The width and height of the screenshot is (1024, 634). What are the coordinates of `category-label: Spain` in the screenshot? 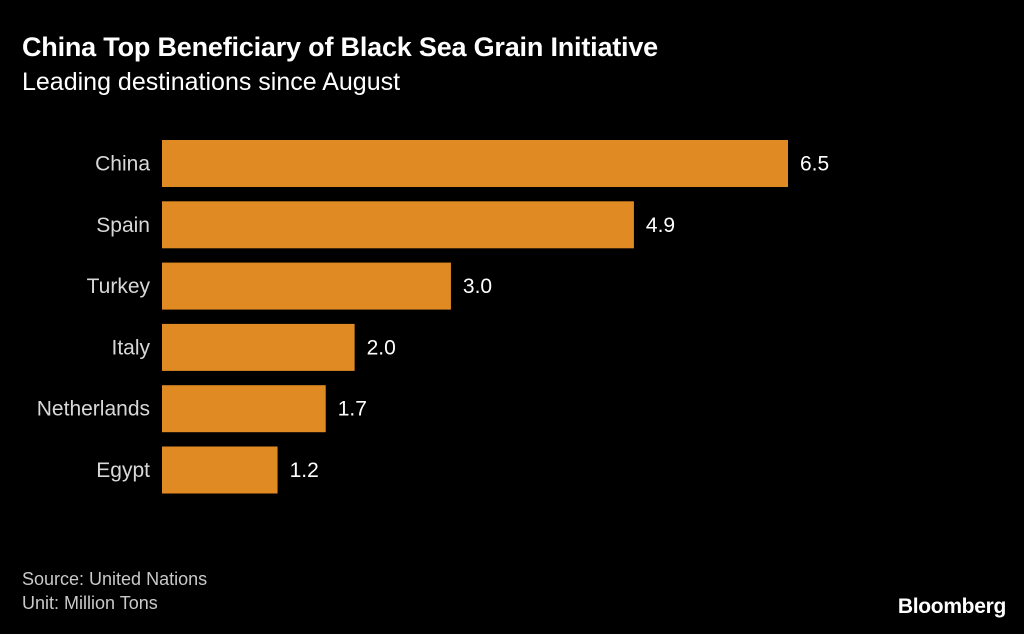 It's located at (123, 225).